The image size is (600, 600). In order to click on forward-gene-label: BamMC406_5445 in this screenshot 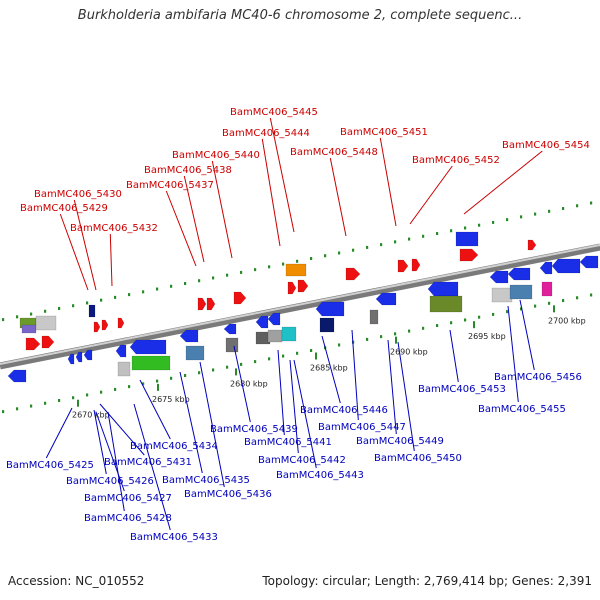, I will do `click(274, 112)`.